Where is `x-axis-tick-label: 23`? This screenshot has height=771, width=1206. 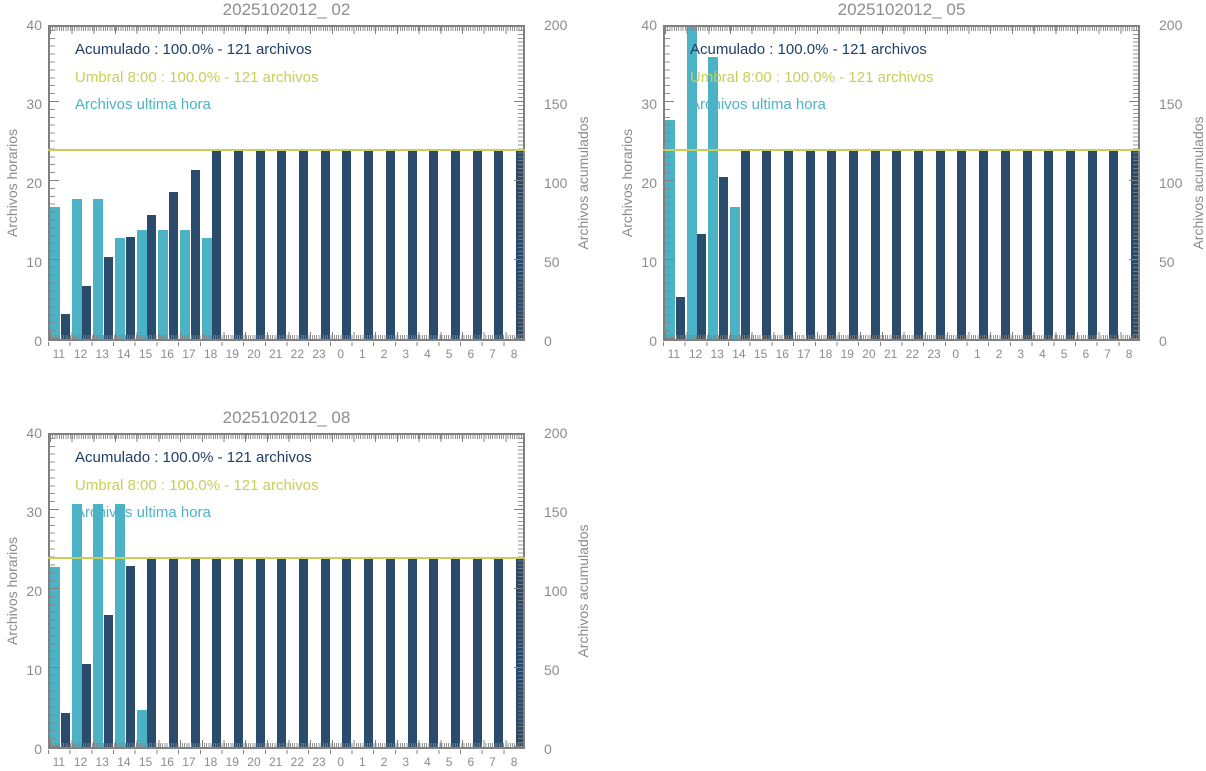
x-axis-tick-label: 23 is located at coordinates (319, 354).